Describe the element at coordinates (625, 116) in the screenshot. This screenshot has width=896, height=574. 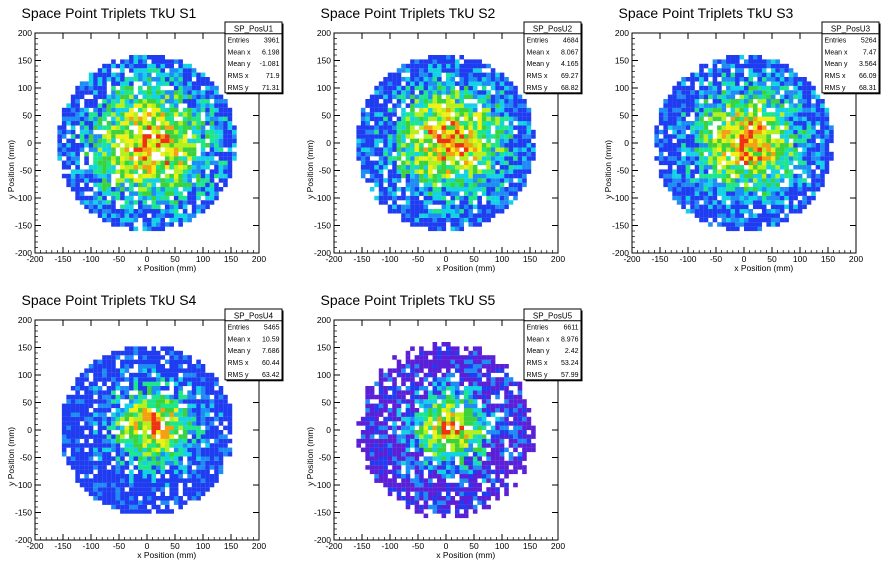
I see `y-tick-label: 50` at that location.